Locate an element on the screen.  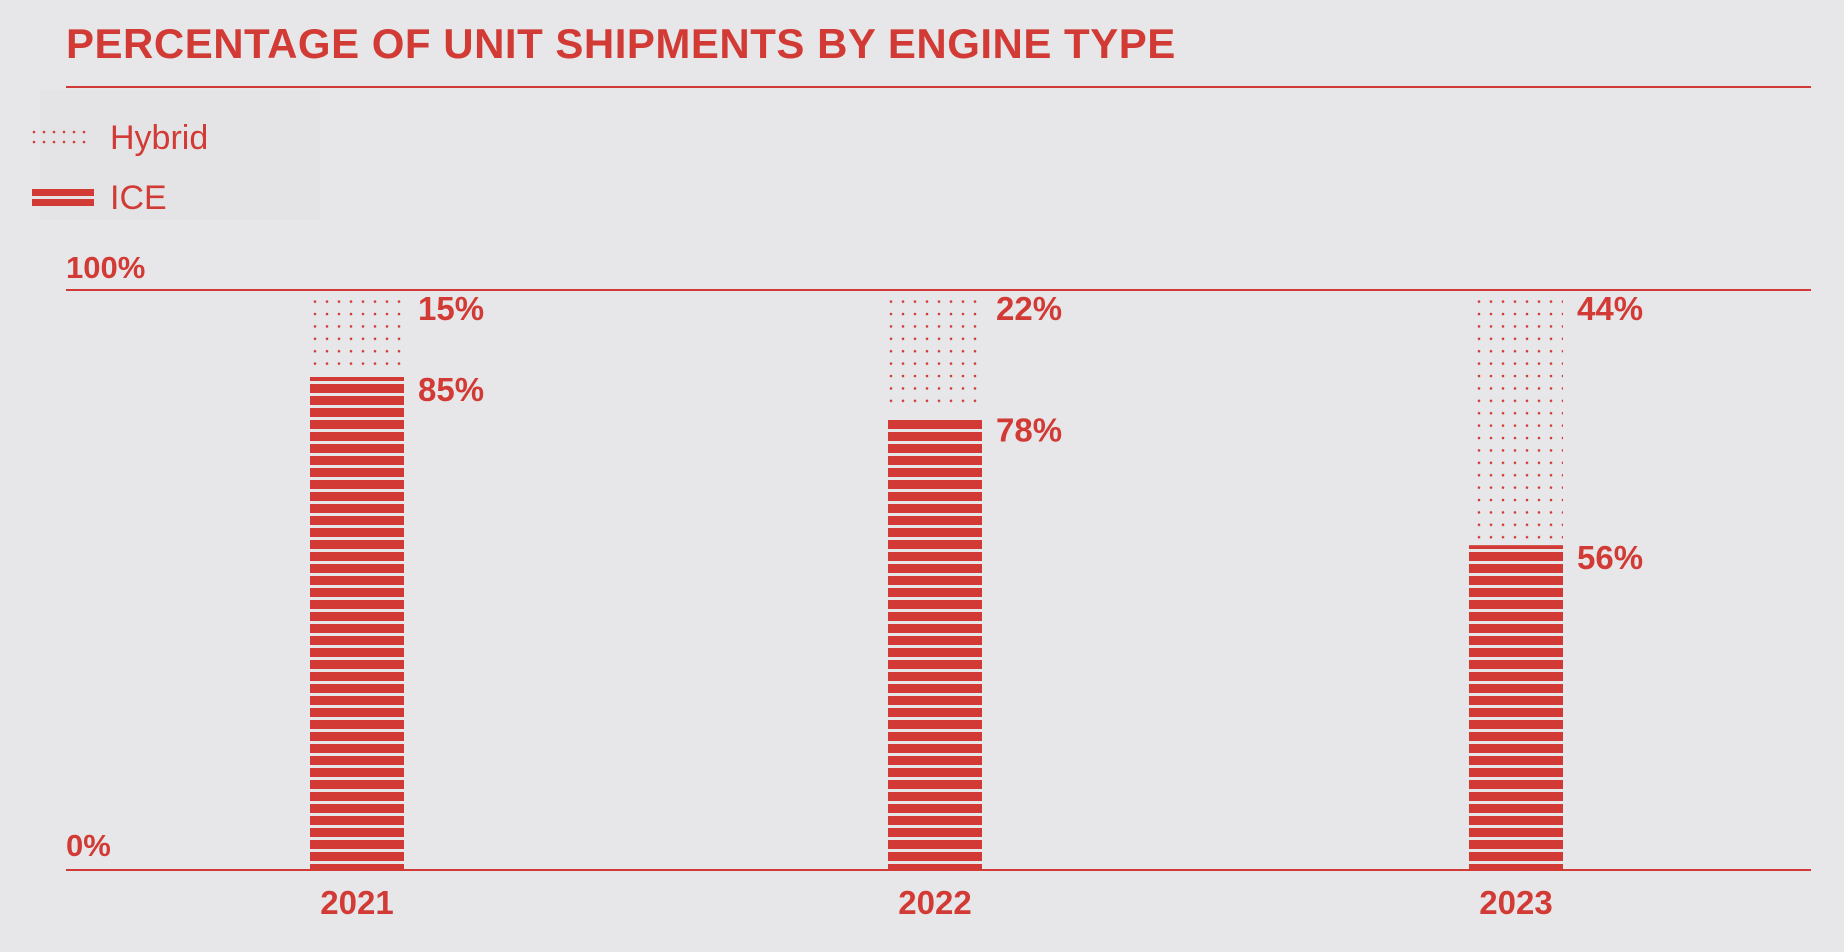
data-label-ice-2022: 78% is located at coordinates (1029, 430).